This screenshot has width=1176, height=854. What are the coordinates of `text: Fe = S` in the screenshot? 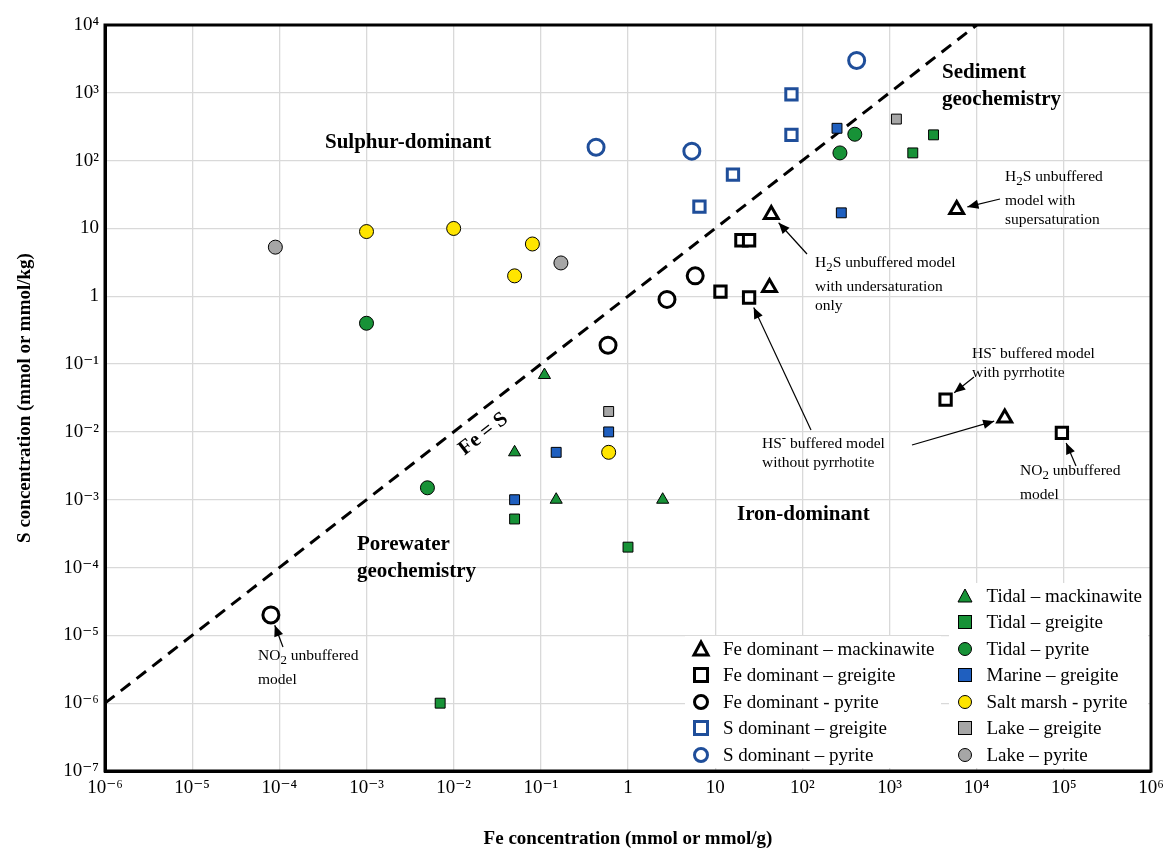 It's located at (482, 433).